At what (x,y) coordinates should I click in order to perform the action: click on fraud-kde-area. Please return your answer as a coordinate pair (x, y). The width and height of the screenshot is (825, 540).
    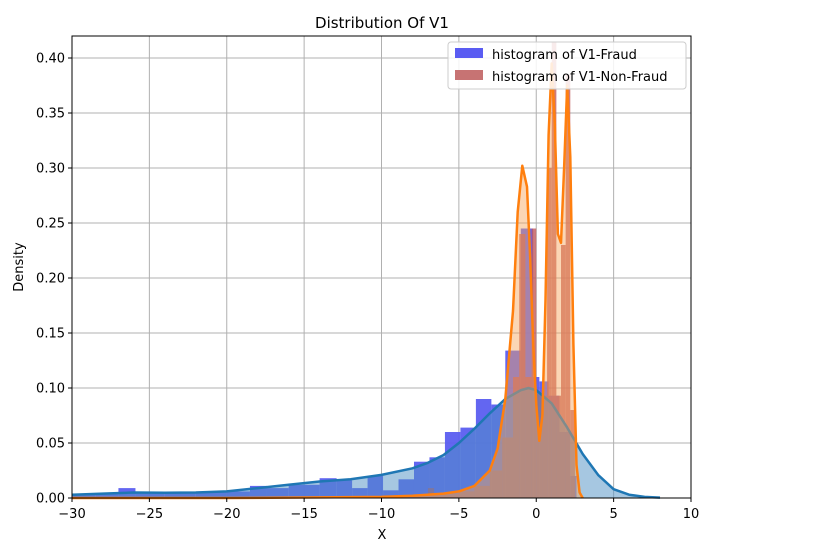
    Looking at the image, I should click on (366, 443).